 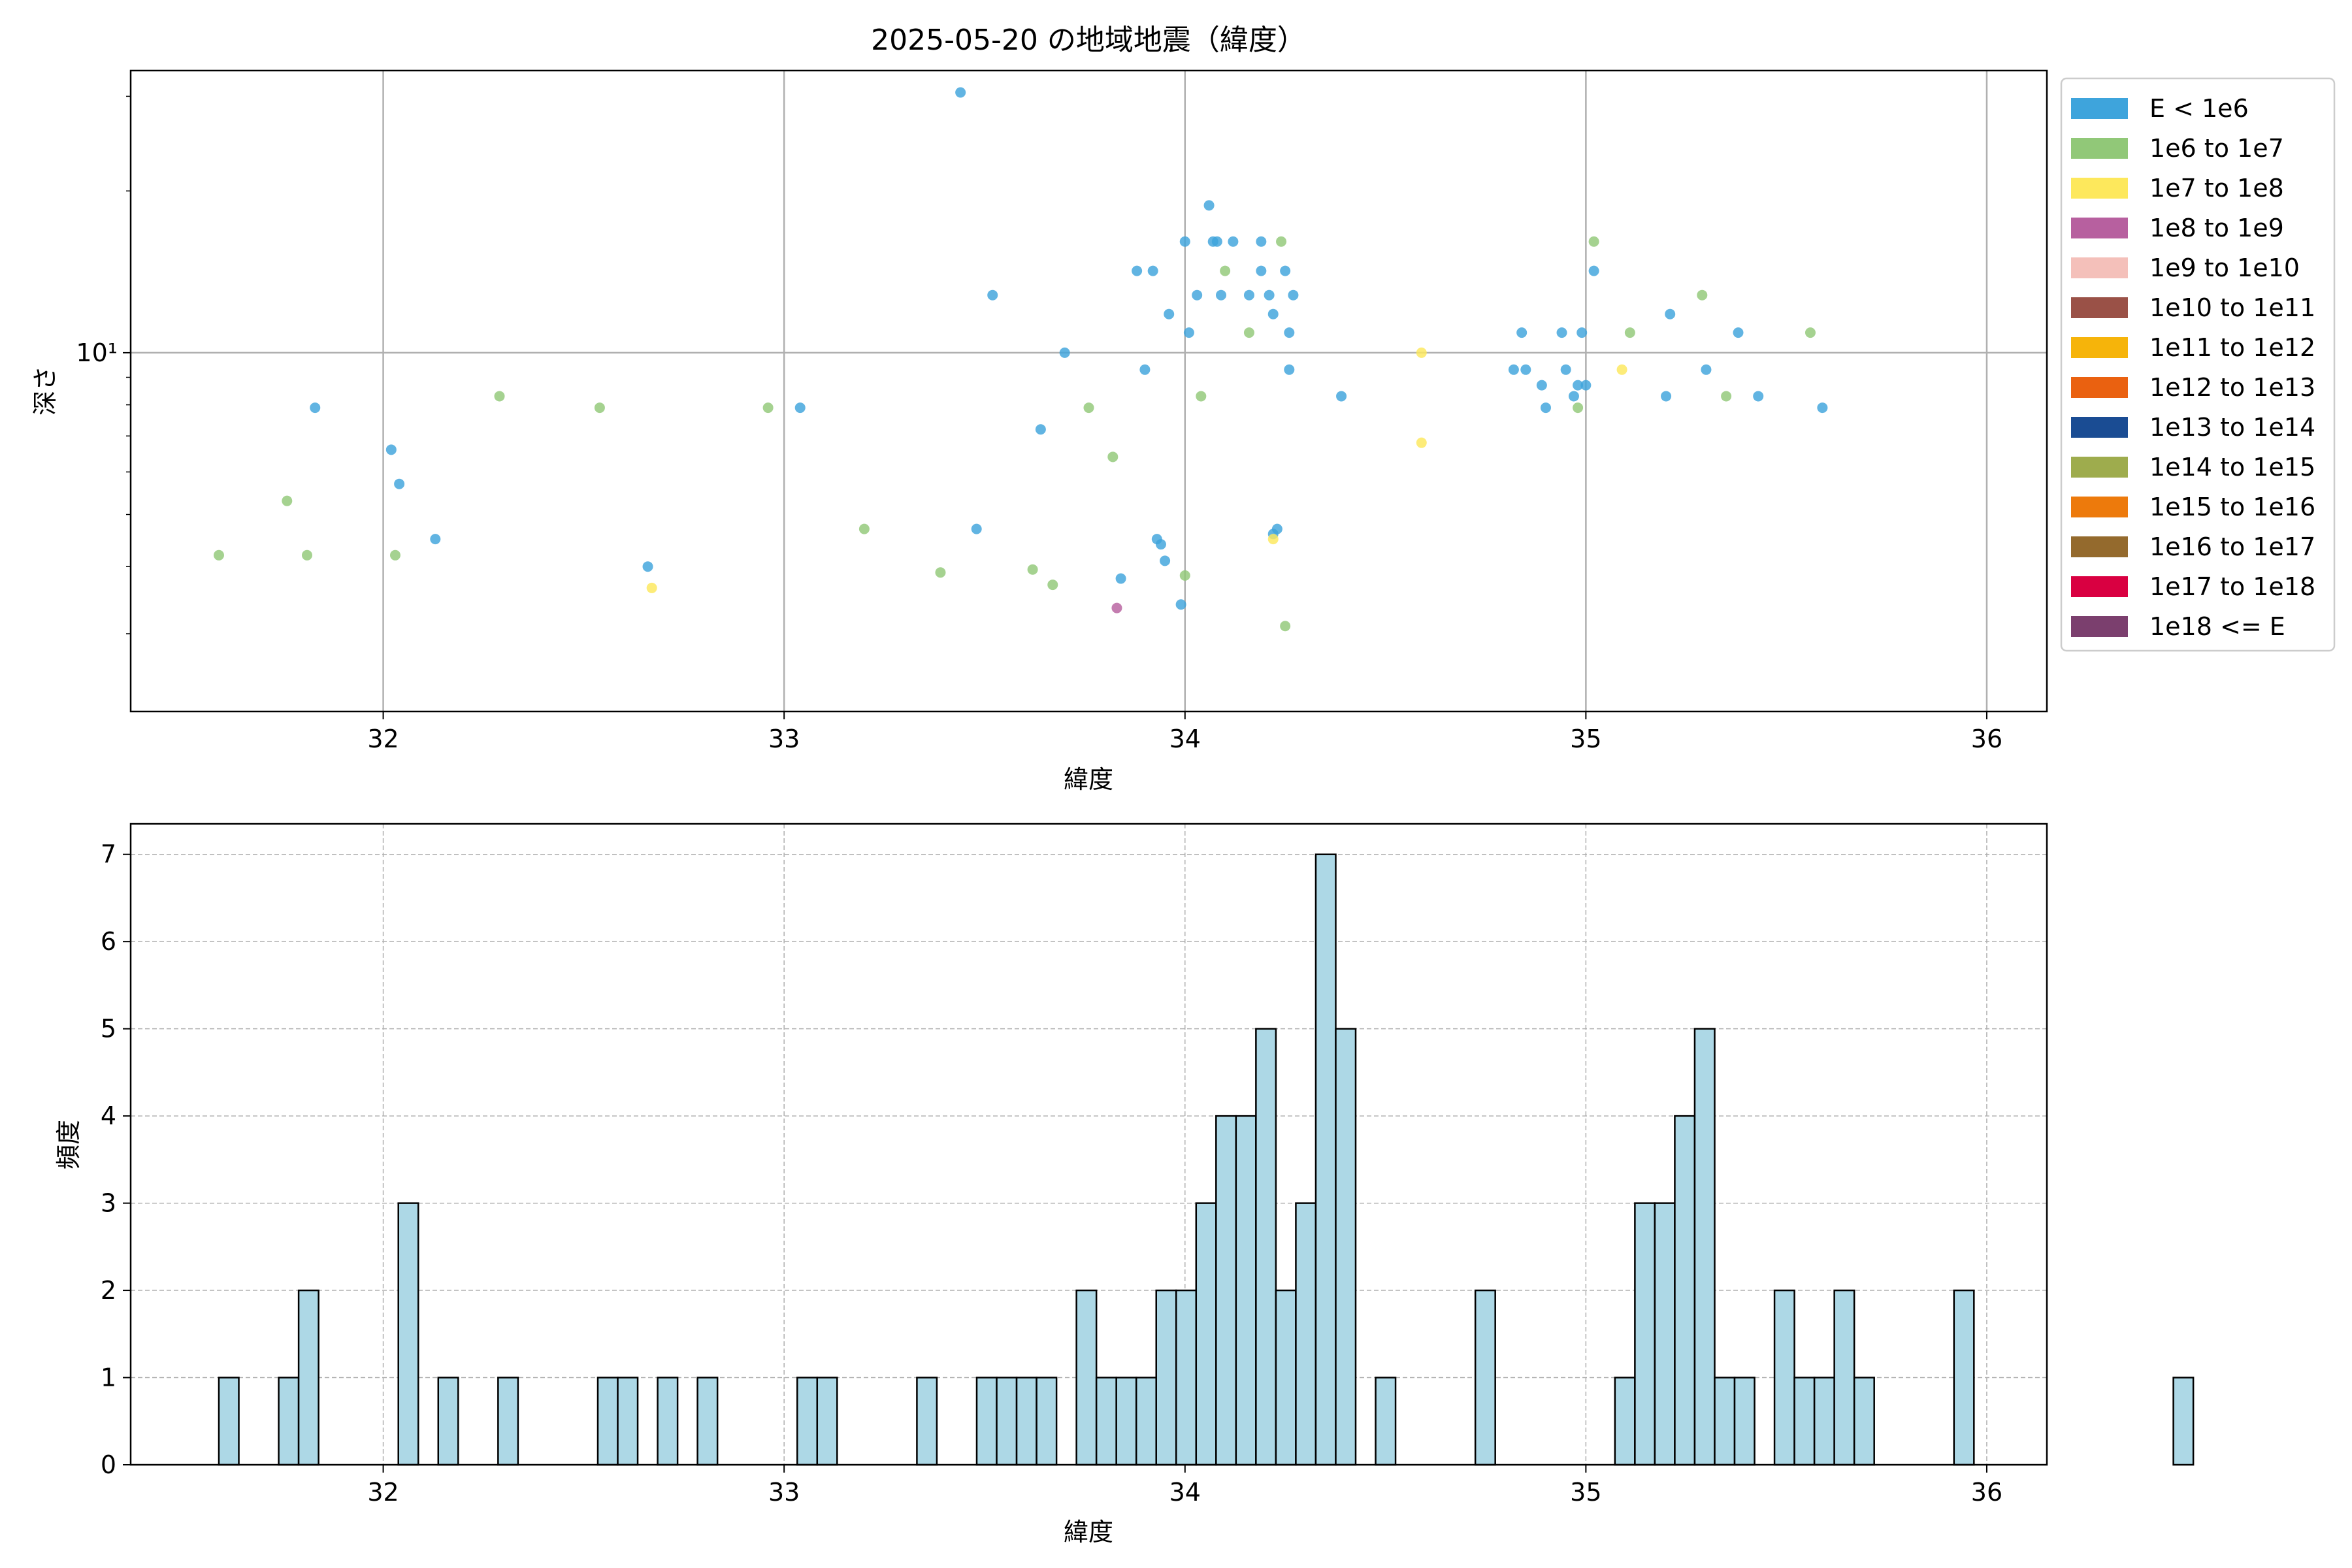 What do you see at coordinates (784, 739) in the screenshot?
I see `scatter-x-tick-label: 33` at bounding box center [784, 739].